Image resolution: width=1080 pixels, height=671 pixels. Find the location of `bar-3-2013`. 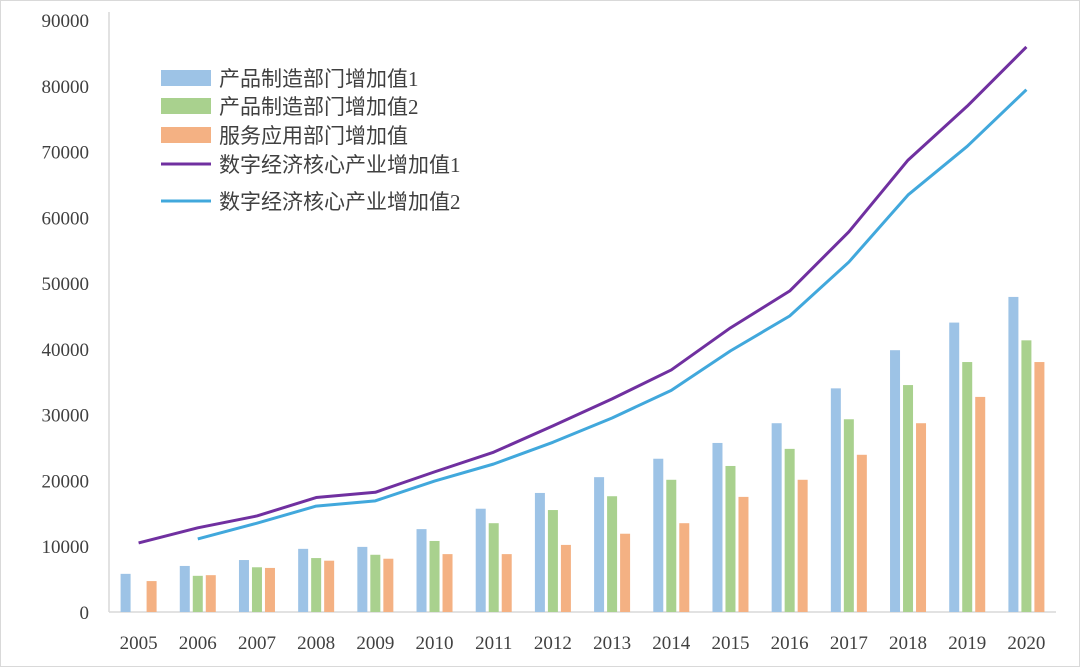

bar-3-2013 is located at coordinates (625, 572).